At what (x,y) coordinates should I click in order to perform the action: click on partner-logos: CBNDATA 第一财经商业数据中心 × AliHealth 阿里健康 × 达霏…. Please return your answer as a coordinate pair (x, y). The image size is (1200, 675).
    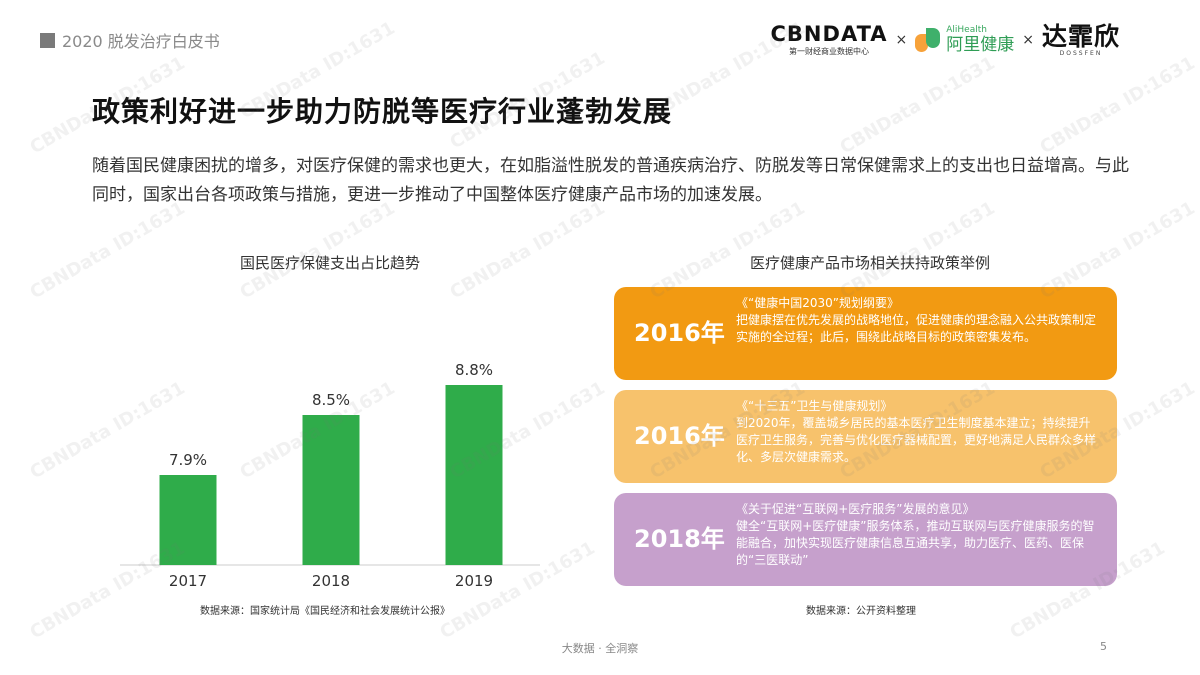
    Looking at the image, I should click on (945, 40).